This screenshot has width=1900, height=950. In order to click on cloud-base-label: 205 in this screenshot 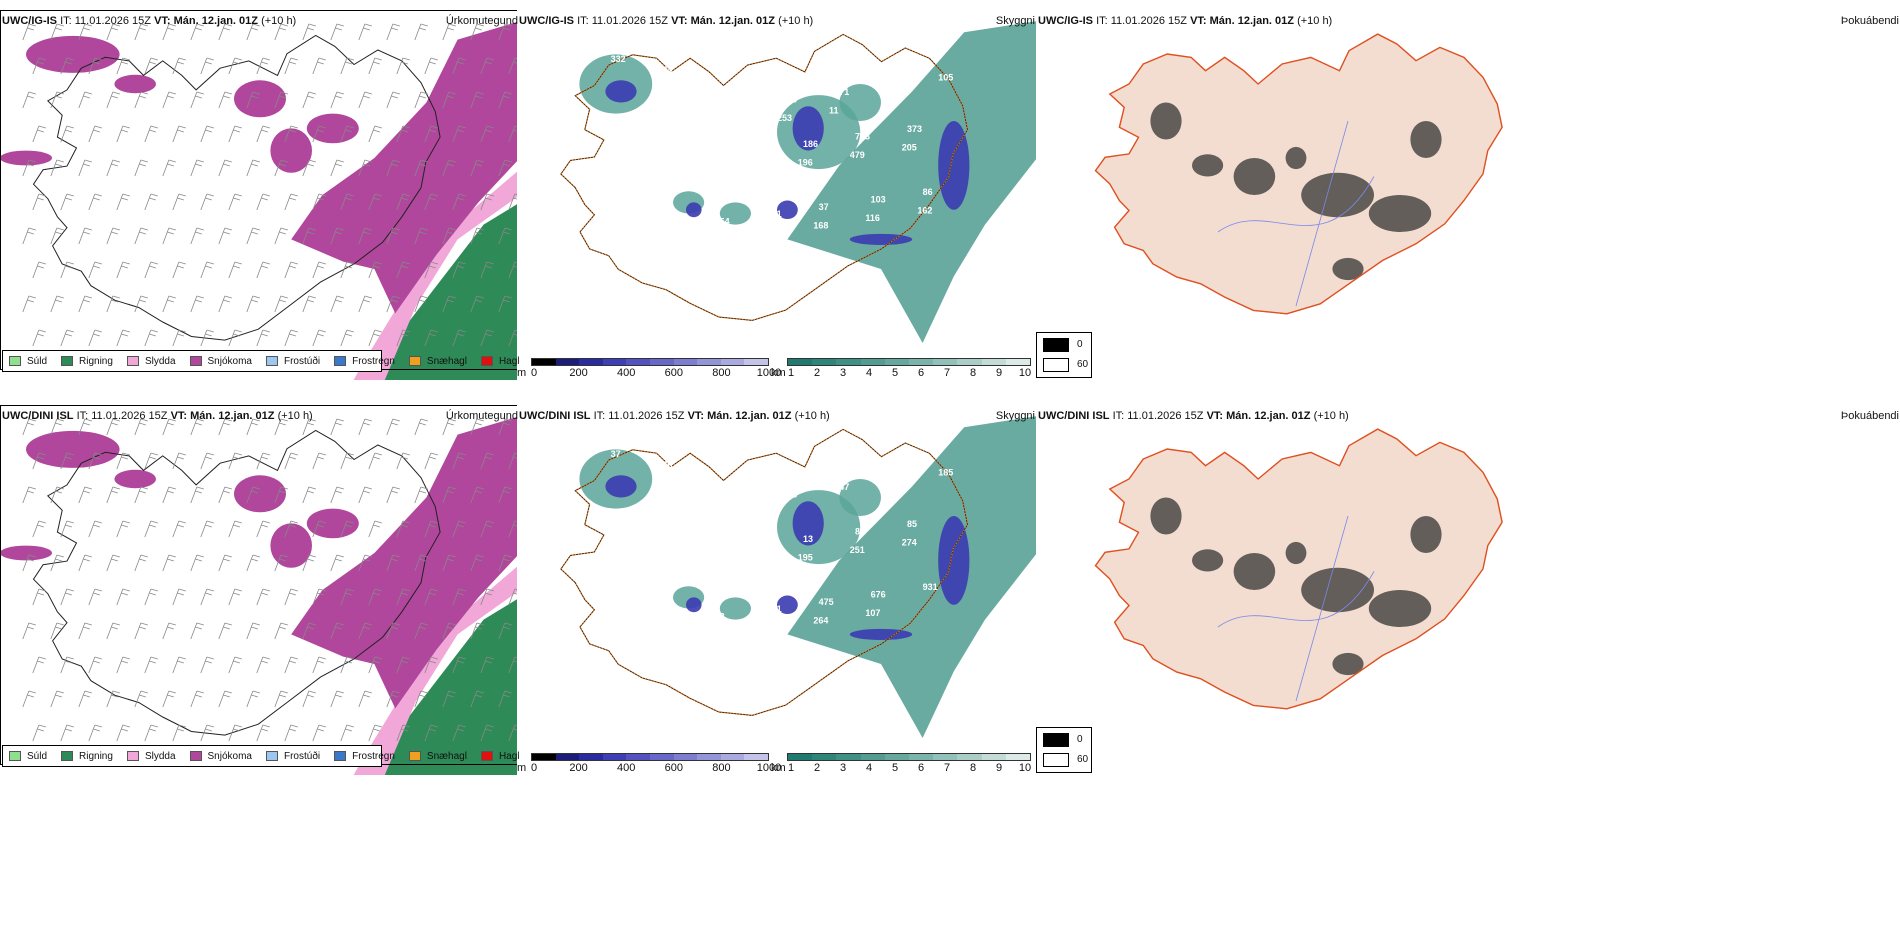, I will do `click(909, 148)`.